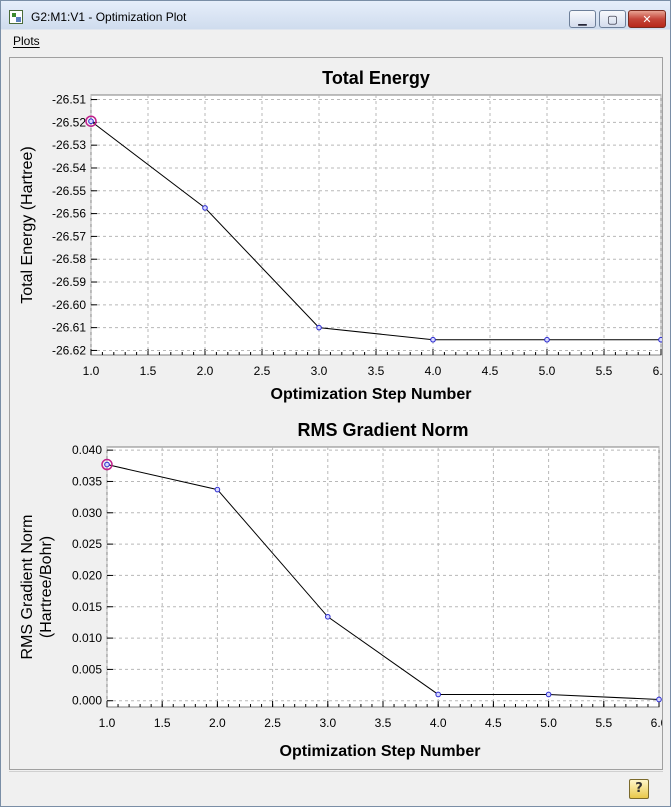 This screenshot has height=807, width=671. Describe the element at coordinates (383, 723) in the screenshot. I see `chart2-x-tick-label: 3.5` at that location.